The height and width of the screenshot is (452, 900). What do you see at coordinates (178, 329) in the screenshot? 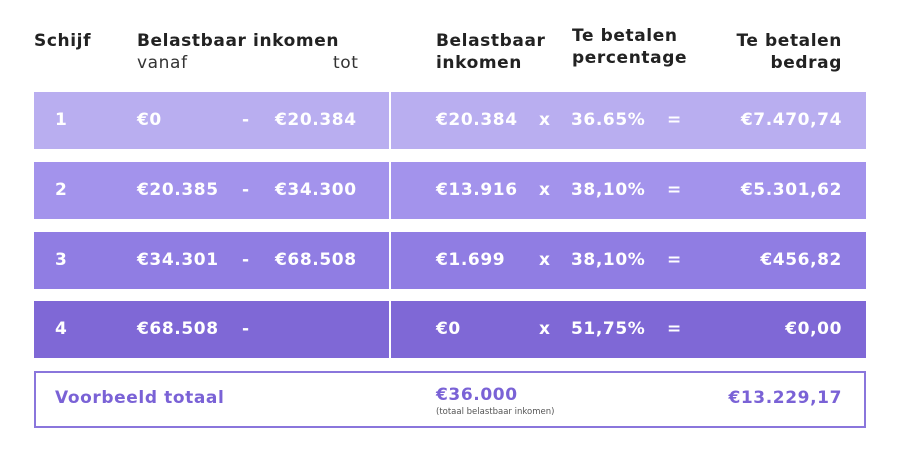
I see `row-vanaf: €68.508` at bounding box center [178, 329].